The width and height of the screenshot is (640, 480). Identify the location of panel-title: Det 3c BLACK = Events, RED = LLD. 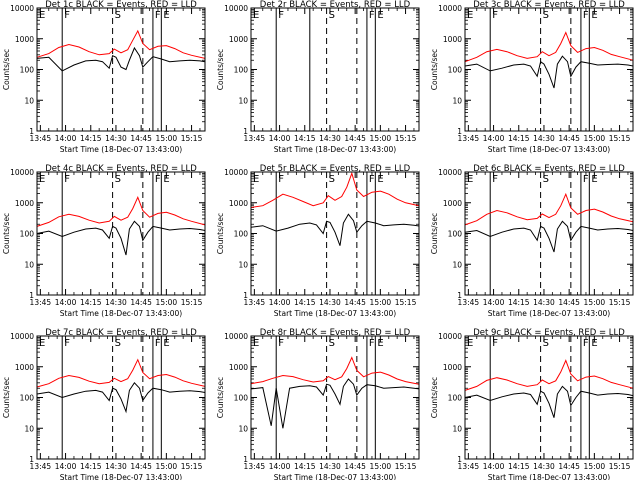
(549, 5).